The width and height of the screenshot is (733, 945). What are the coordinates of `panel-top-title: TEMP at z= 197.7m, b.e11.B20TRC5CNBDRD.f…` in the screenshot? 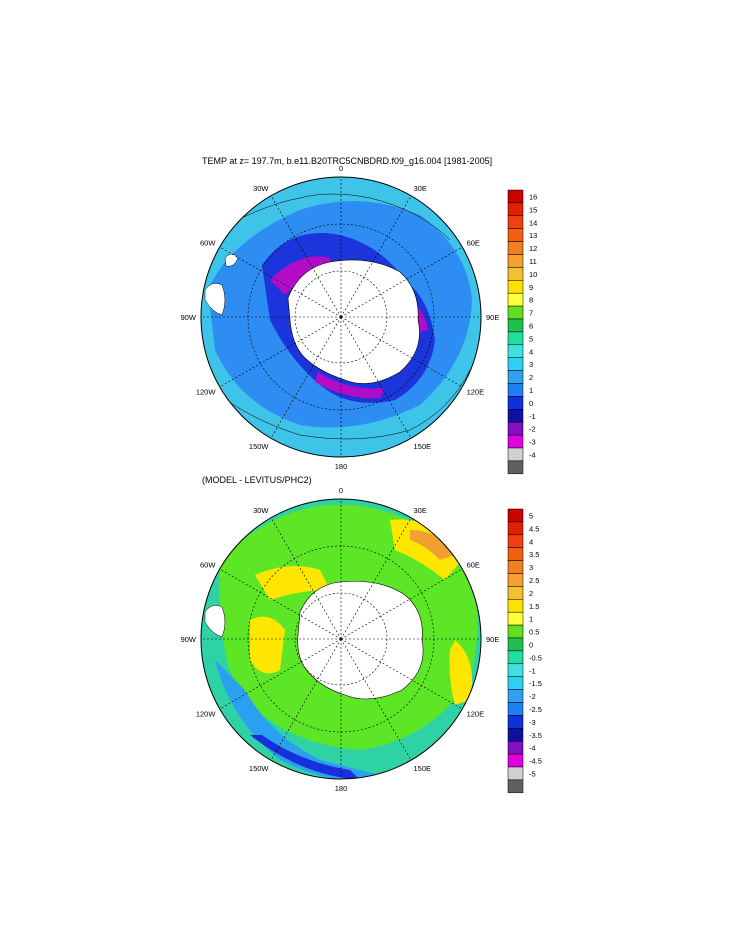 It's located at (347, 161).